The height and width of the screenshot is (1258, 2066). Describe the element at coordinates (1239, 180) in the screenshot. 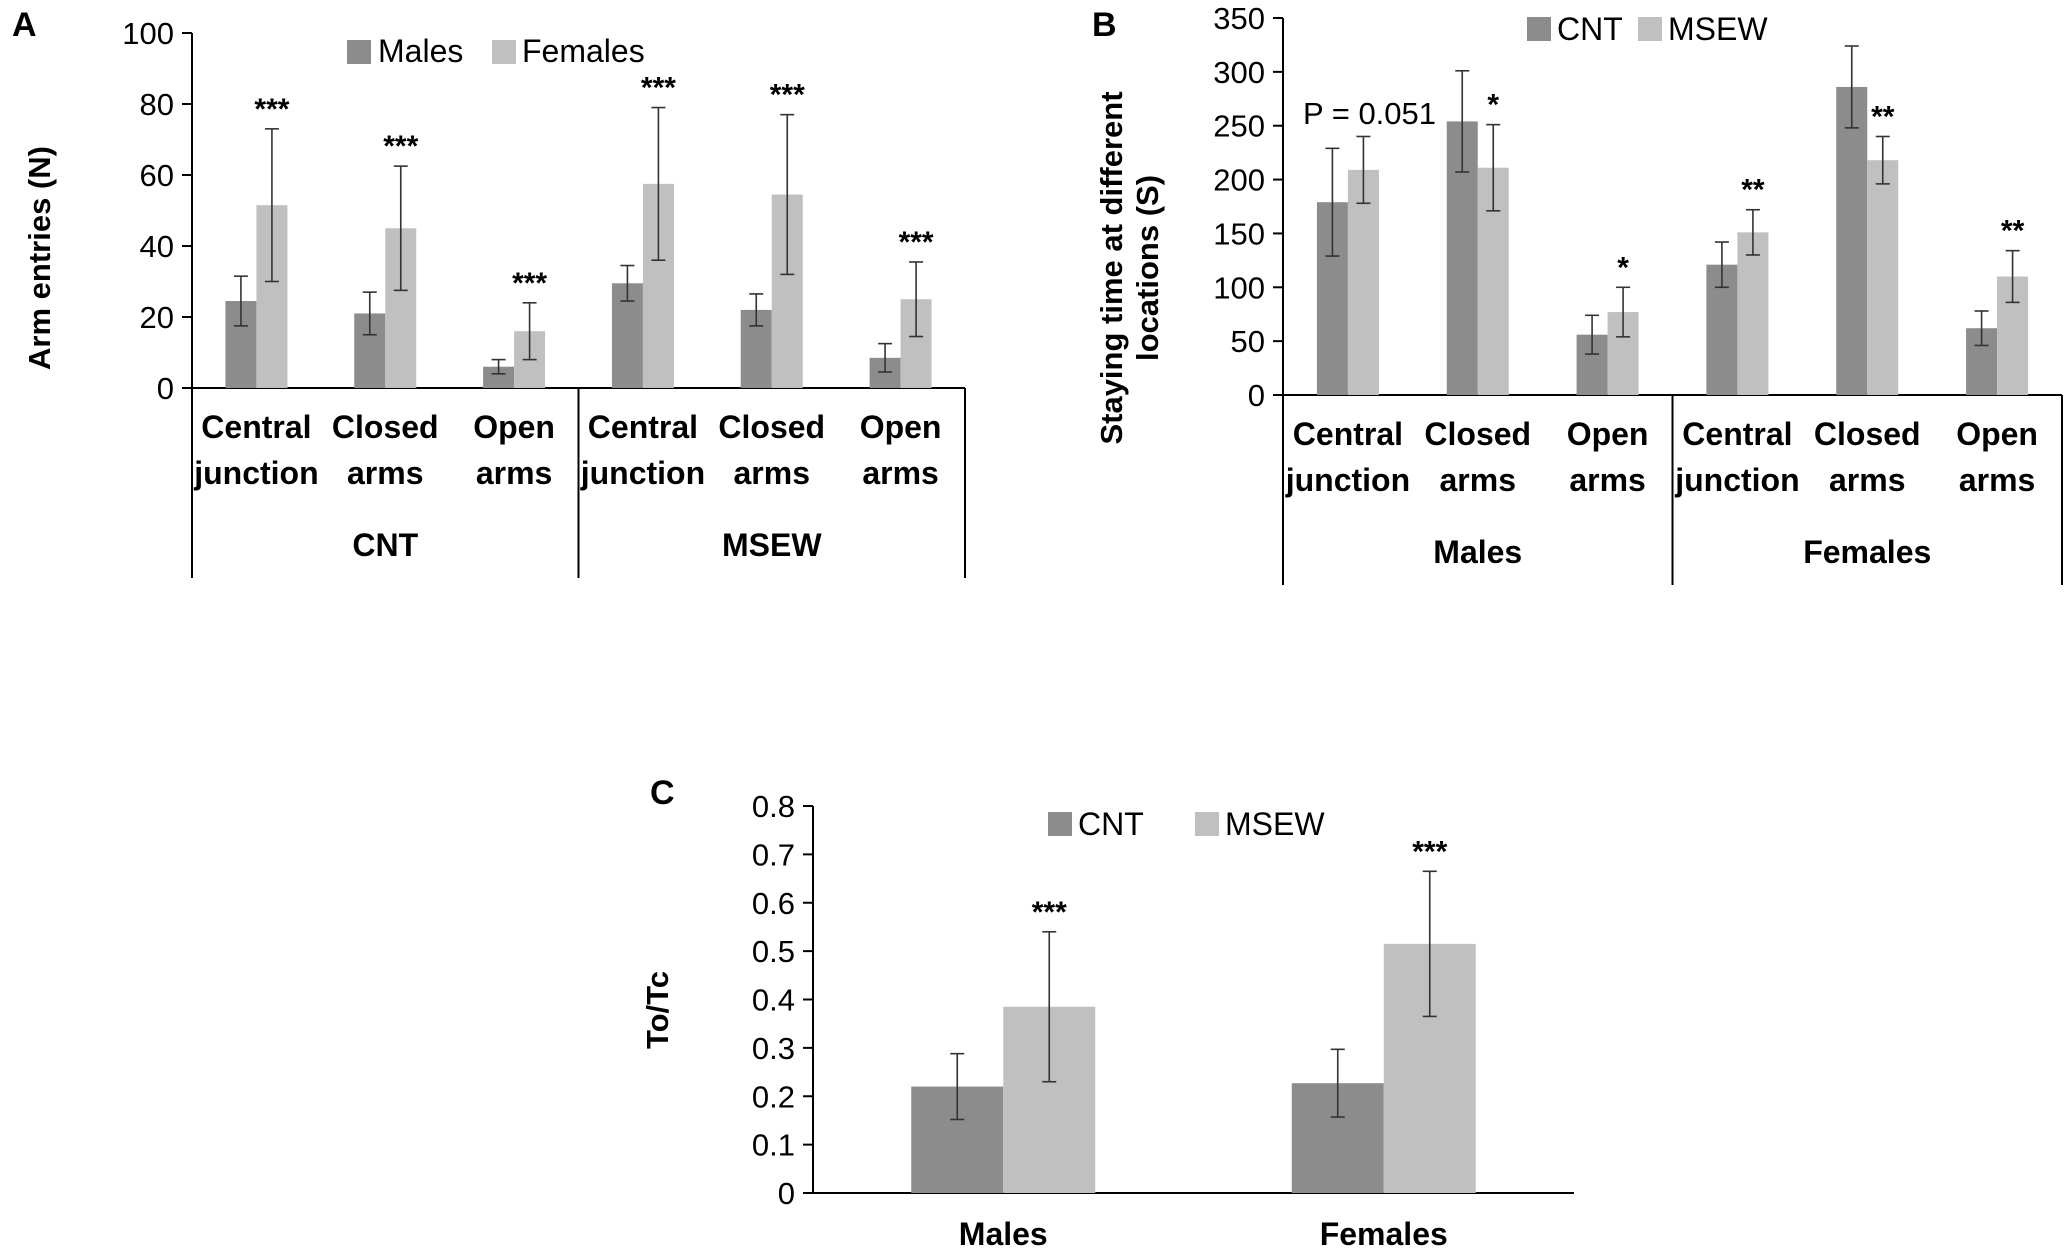

I see `y-tick-label: 200` at that location.